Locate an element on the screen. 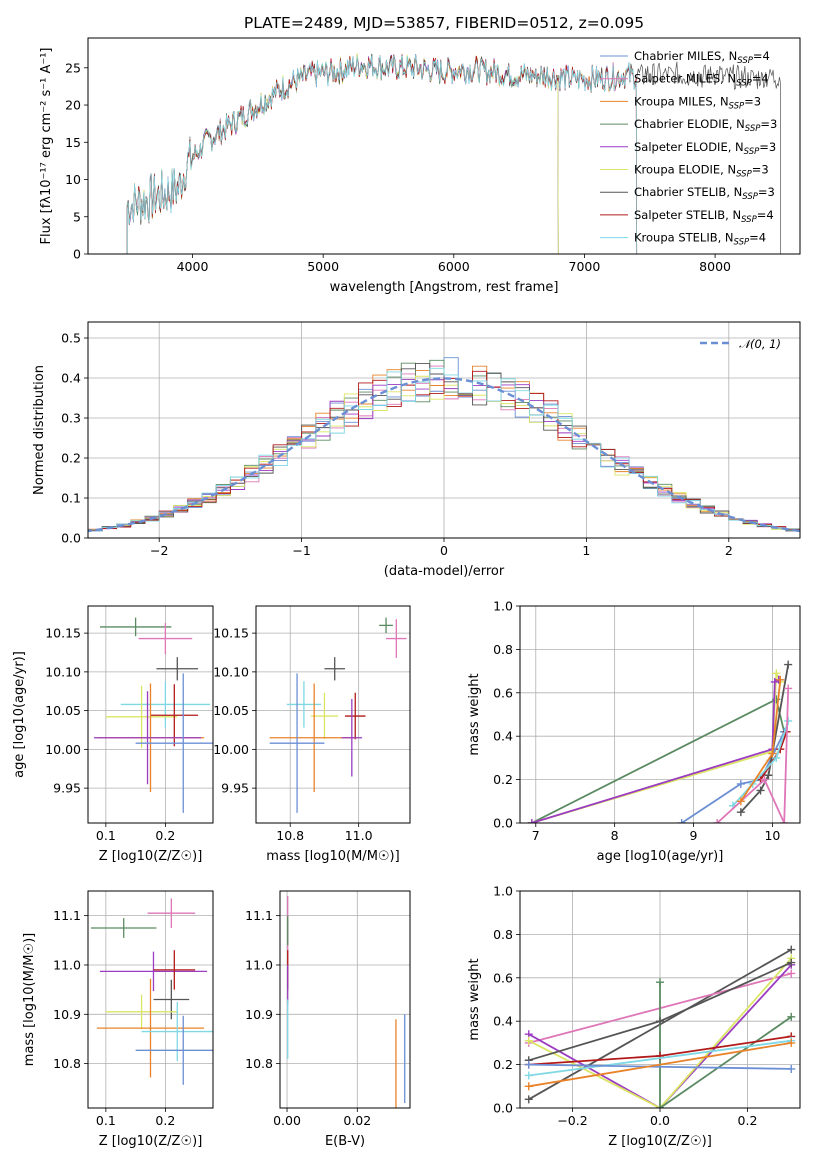 Image resolution: width=819 pixels, height=1170 pixels. y-tick-label: 1.0 is located at coordinates (503, 891).